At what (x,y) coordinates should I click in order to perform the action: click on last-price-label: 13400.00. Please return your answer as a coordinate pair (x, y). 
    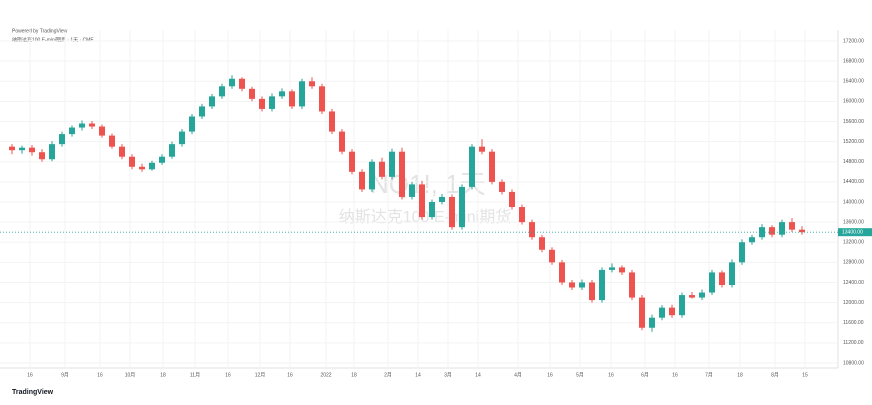
    Looking at the image, I should click on (852, 233).